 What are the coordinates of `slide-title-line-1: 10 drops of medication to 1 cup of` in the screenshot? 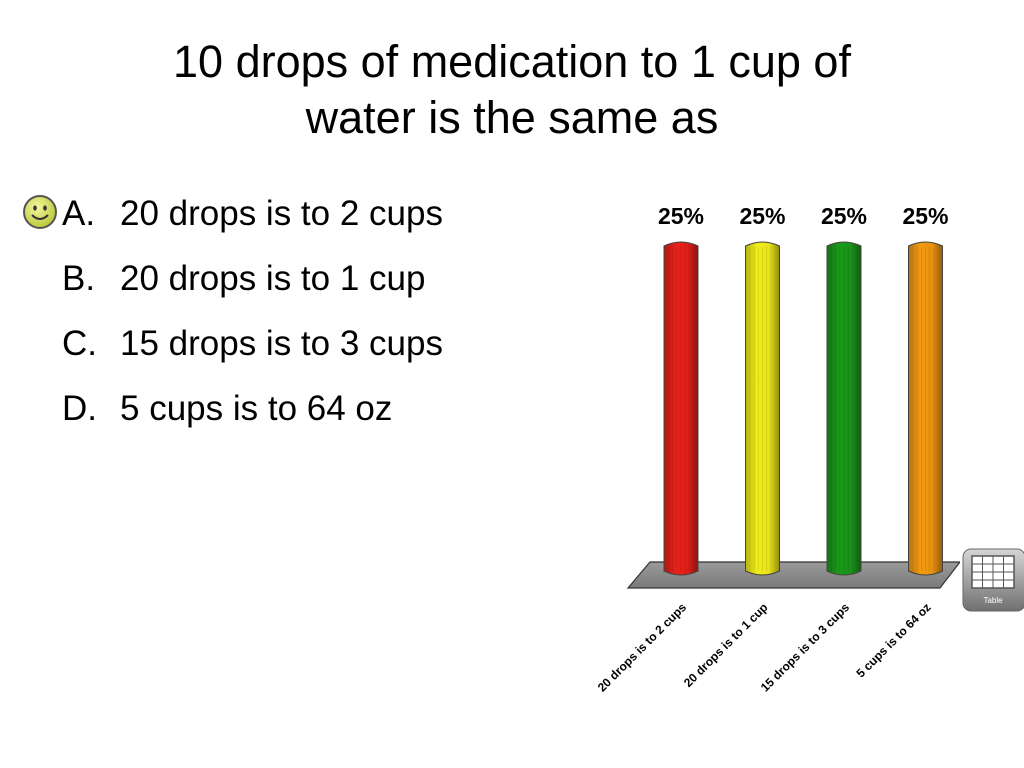 It's located at (512, 61).